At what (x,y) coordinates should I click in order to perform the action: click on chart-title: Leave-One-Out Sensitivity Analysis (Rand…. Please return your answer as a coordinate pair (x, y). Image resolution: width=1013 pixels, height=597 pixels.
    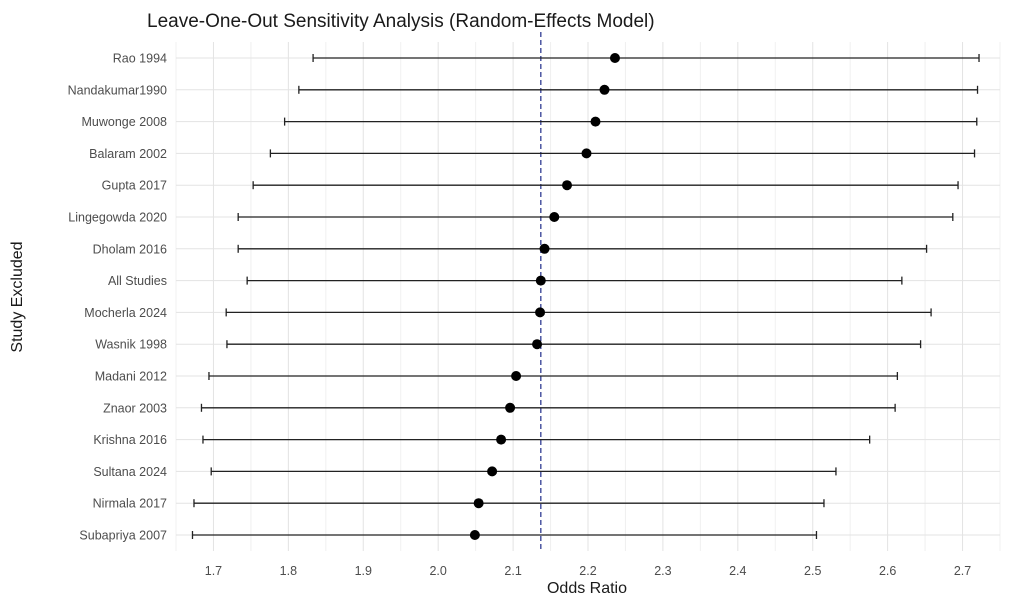
    Looking at the image, I should click on (401, 21).